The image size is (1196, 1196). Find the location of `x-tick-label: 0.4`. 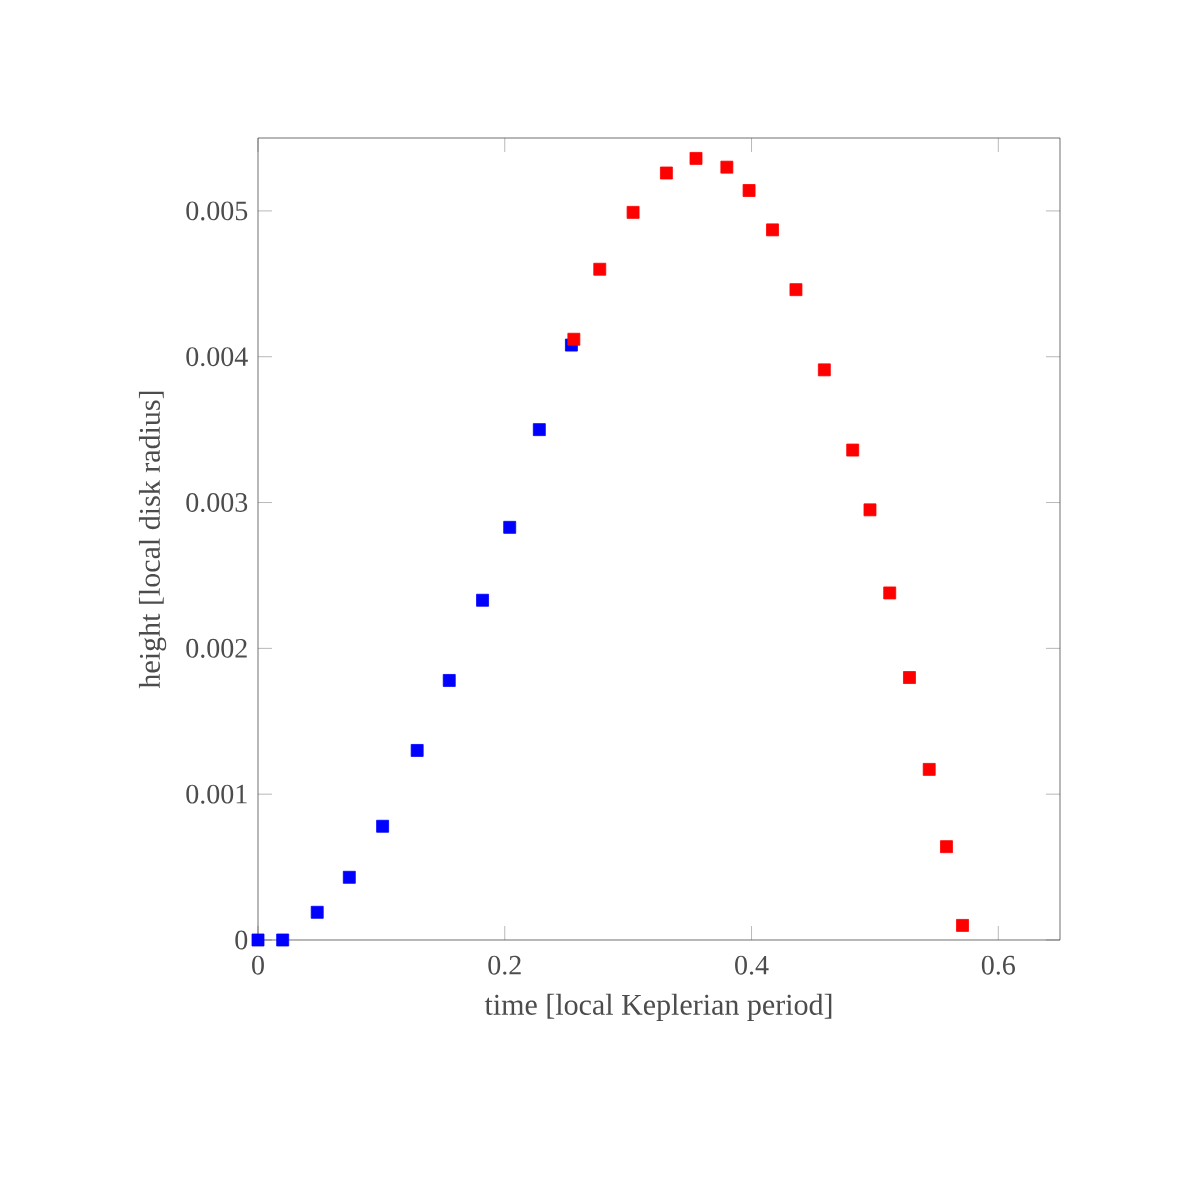

x-tick-label: 0.4 is located at coordinates (752, 965).